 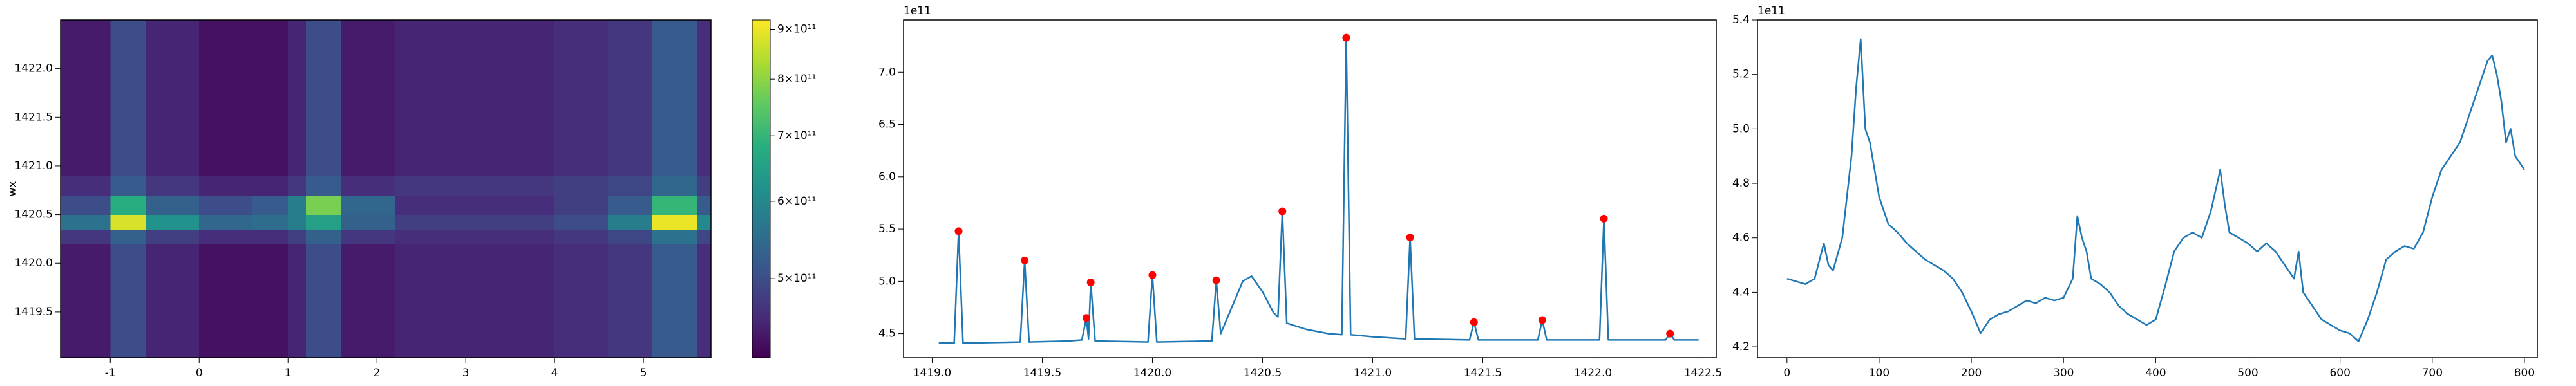 What do you see at coordinates (1741, 346) in the screenshot?
I see `y-tick-label: 4.2` at bounding box center [1741, 346].